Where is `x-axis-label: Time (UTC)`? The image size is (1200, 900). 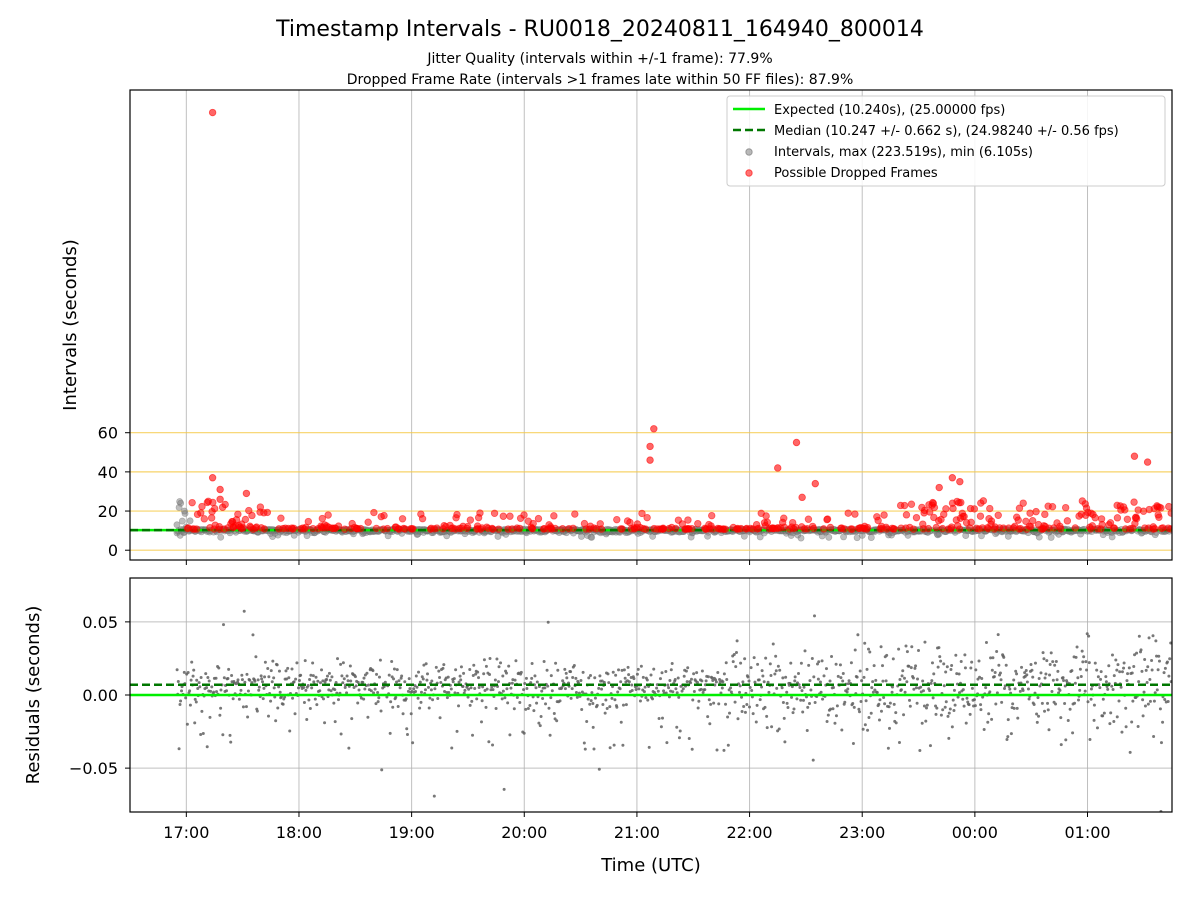 x-axis-label: Time (UTC) is located at coordinates (650, 865).